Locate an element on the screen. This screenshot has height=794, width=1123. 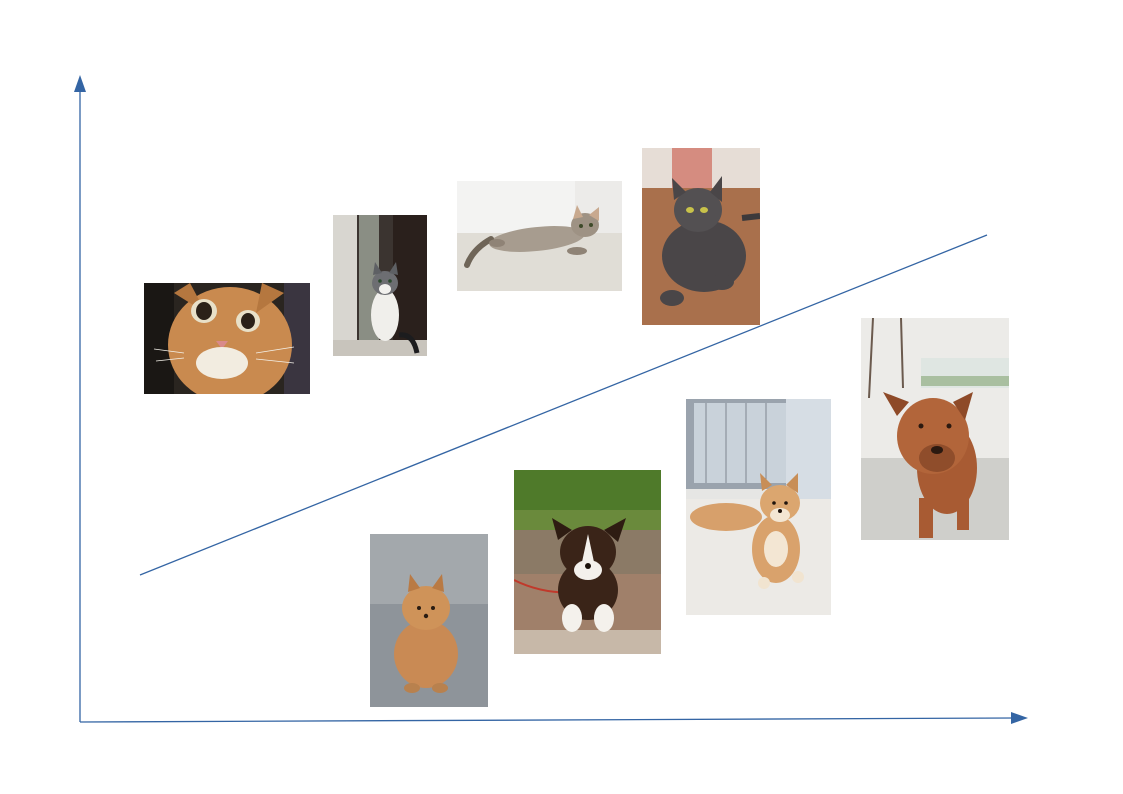
cat-photo-grey-cat is located at coordinates (701, 236).